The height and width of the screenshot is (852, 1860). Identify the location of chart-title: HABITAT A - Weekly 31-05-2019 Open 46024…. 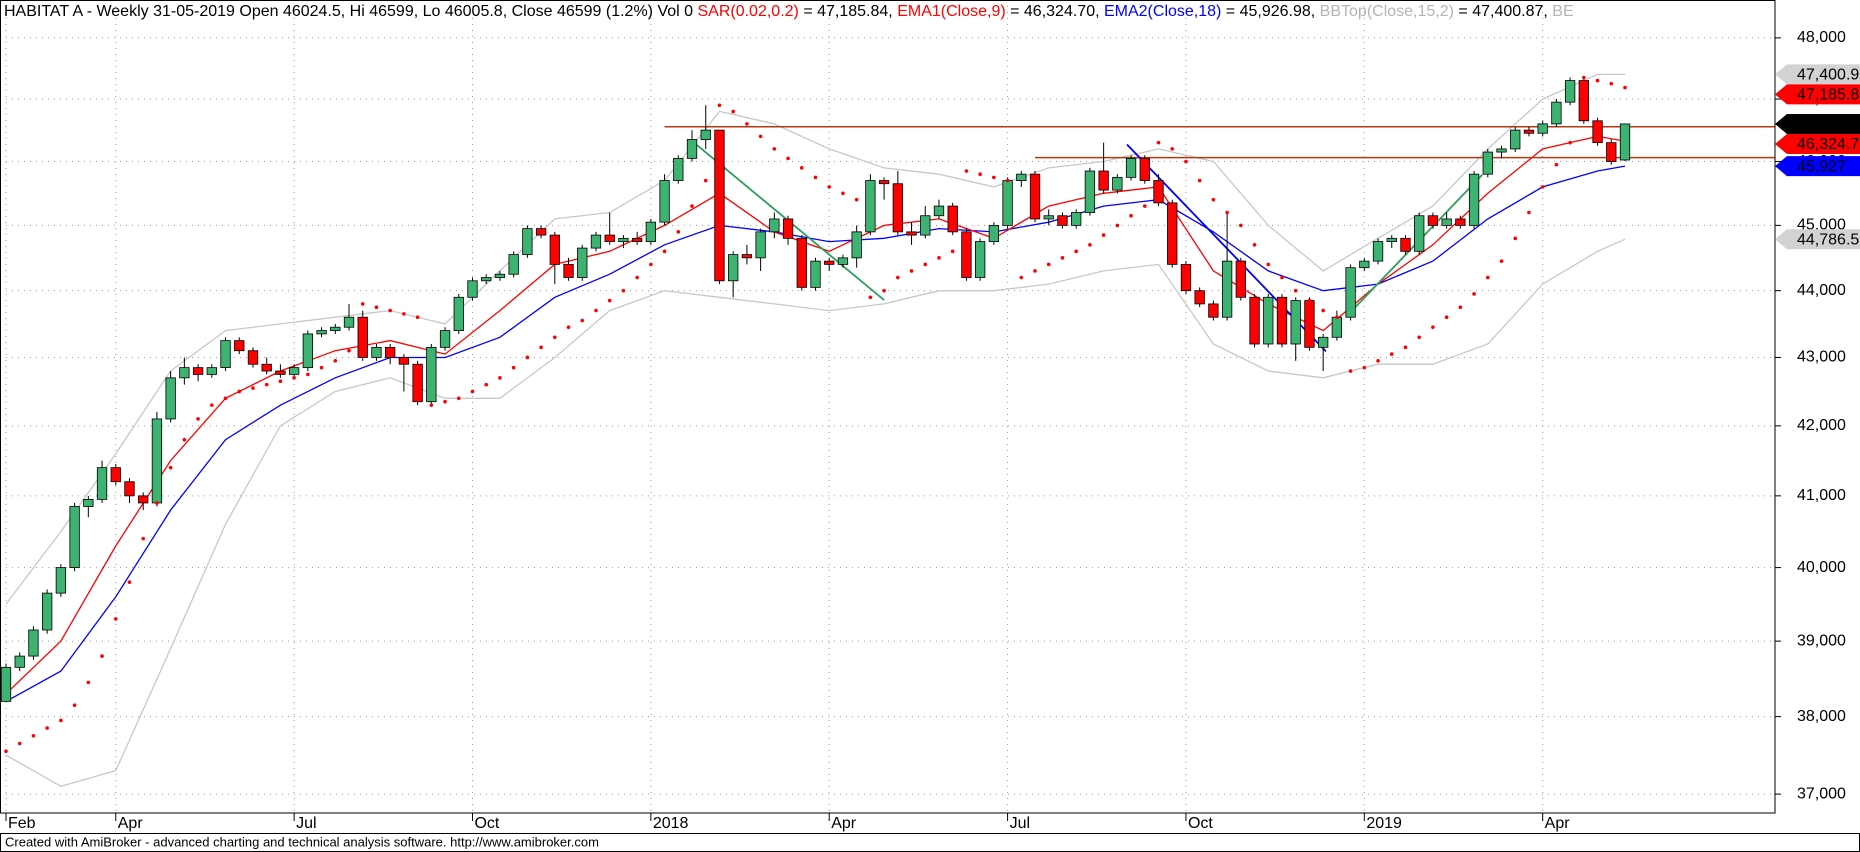
(789, 11).